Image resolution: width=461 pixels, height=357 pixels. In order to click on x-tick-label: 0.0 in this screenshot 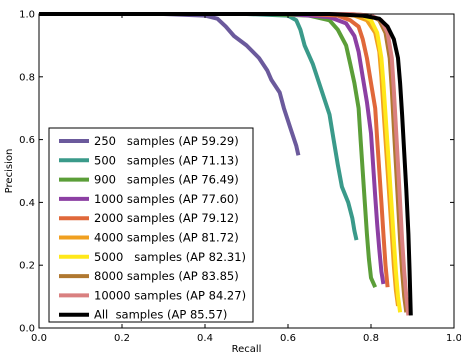, I will do `click(39, 338)`.